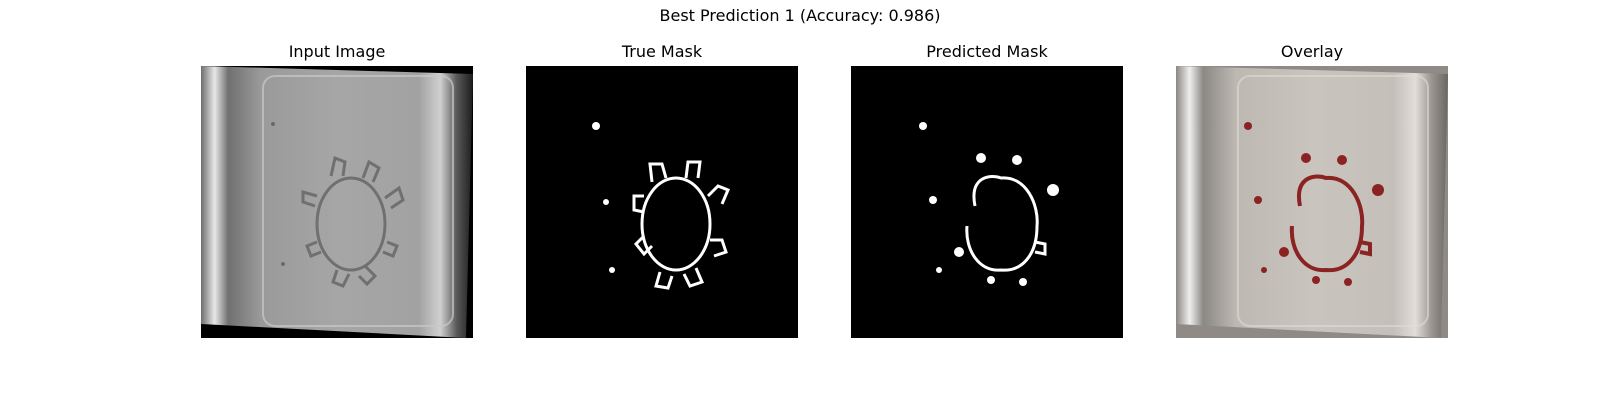 The width and height of the screenshot is (1600, 400). Describe the element at coordinates (337, 202) in the screenshot. I see `input-image-photo` at that location.